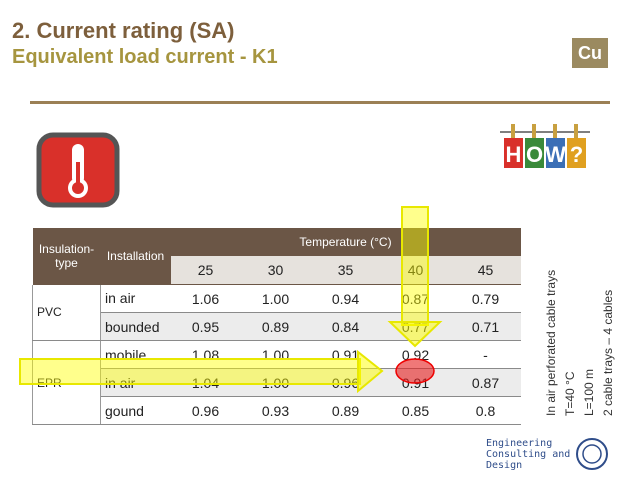 The image size is (638, 478). I want to click on logo-line: Consulting and, so click(528, 454).